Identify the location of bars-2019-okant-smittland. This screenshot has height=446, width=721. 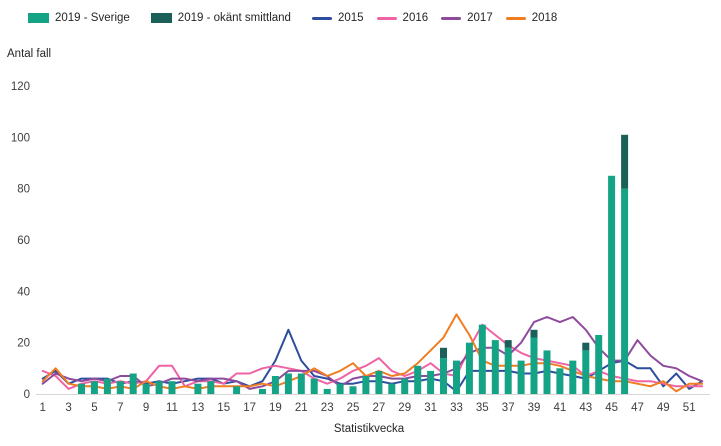
(534, 246).